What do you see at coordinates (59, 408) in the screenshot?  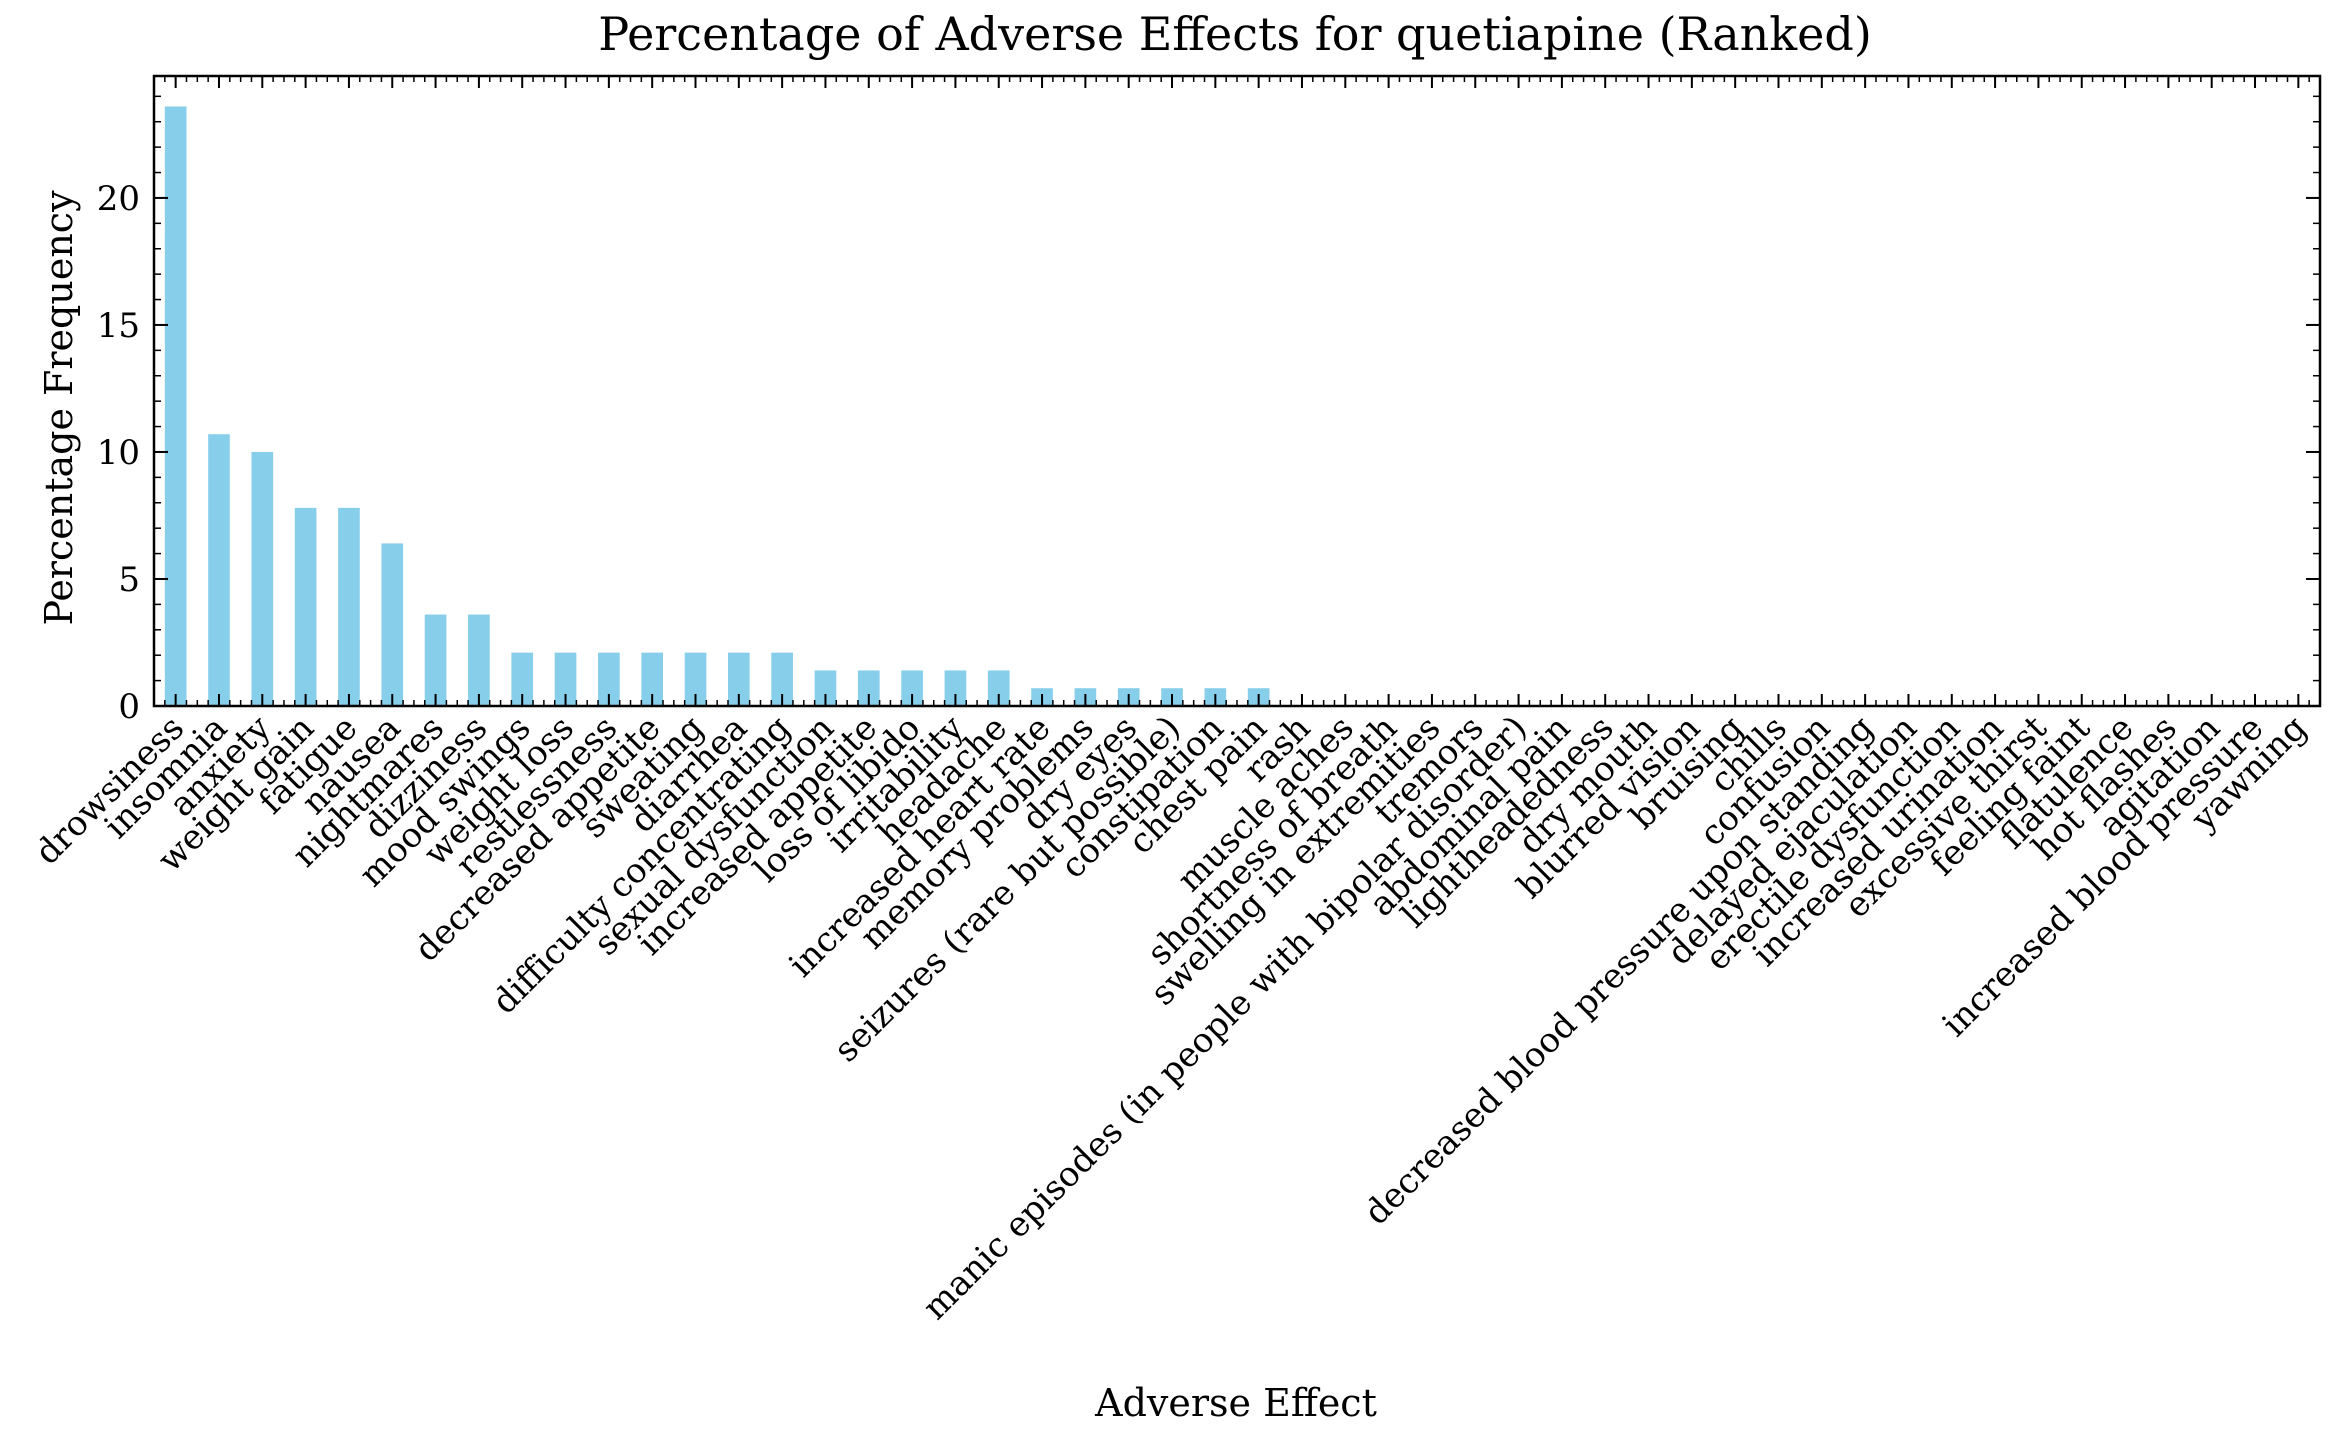 I see `y-axis-label: Percentage Frequency` at bounding box center [59, 408].